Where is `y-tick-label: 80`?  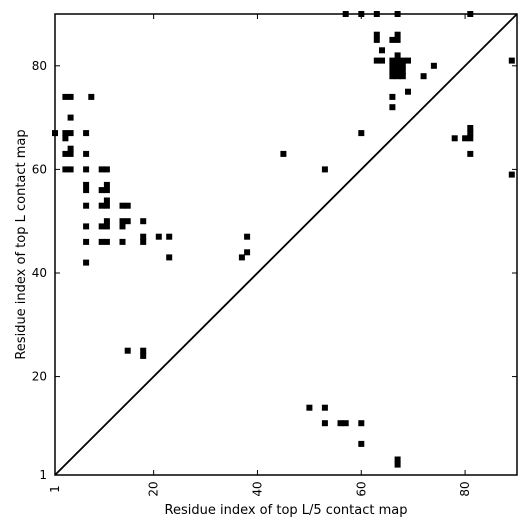
y-tick-label: 80 is located at coordinates (39, 66).